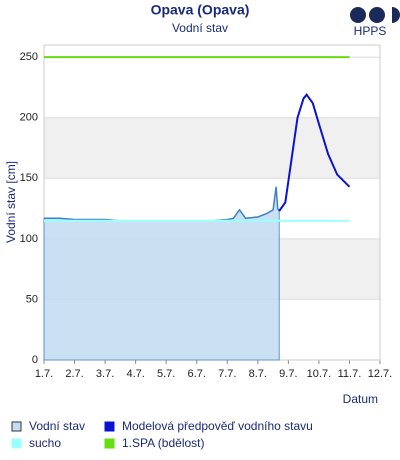  Describe the element at coordinates (29, 239) in the screenshot. I see `y-tick-label: 100` at that location.